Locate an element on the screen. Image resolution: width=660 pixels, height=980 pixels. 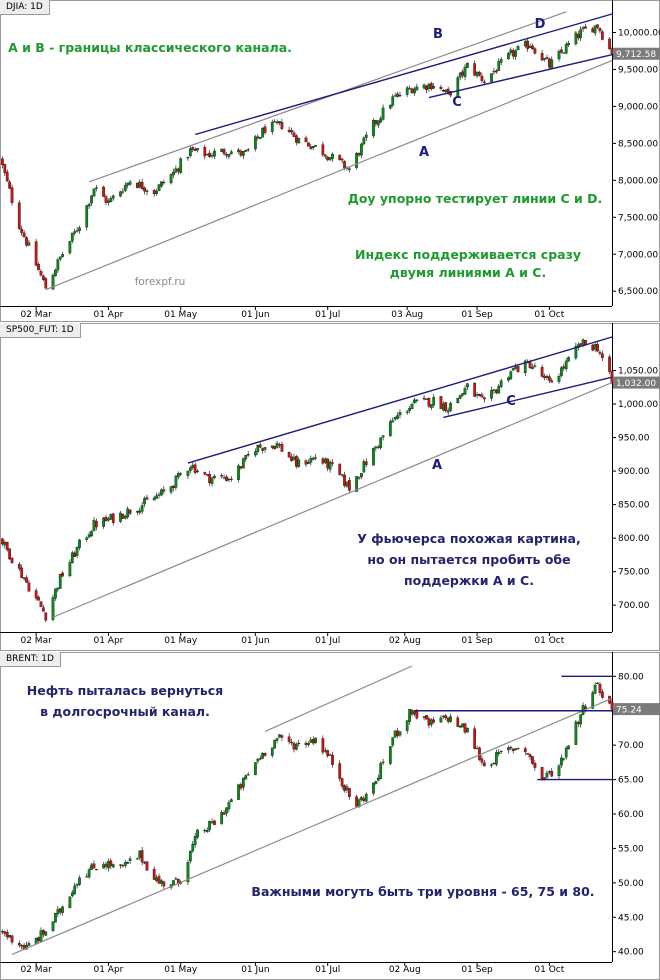
annotation-text: но он пытается пробить обе is located at coordinates (468, 559).